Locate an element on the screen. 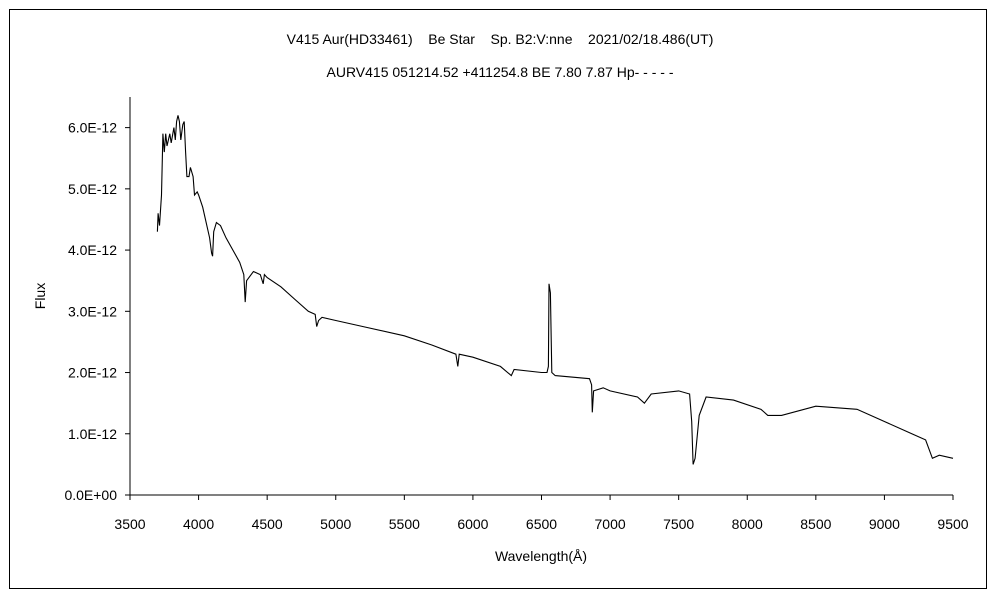 The image size is (1000, 600). x-tick-label: 4000 is located at coordinates (198, 524).